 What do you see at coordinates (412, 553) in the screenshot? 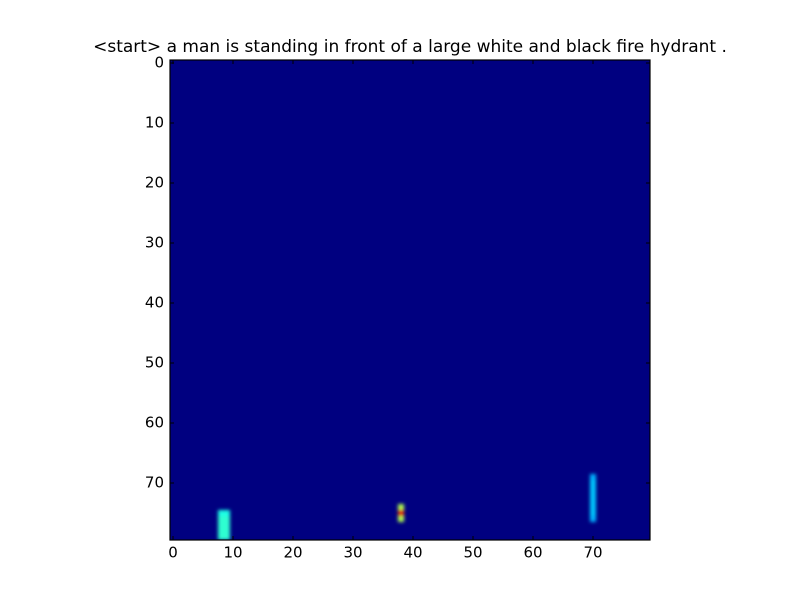
I see `x-tick-label: 40` at bounding box center [412, 553].